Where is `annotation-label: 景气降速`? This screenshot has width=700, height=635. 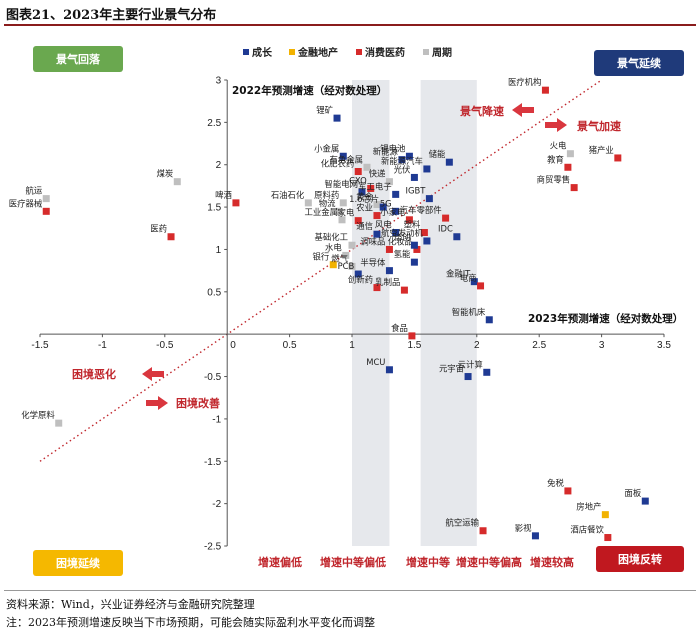
annotation-label: 景气降速 is located at coordinates (481, 111).